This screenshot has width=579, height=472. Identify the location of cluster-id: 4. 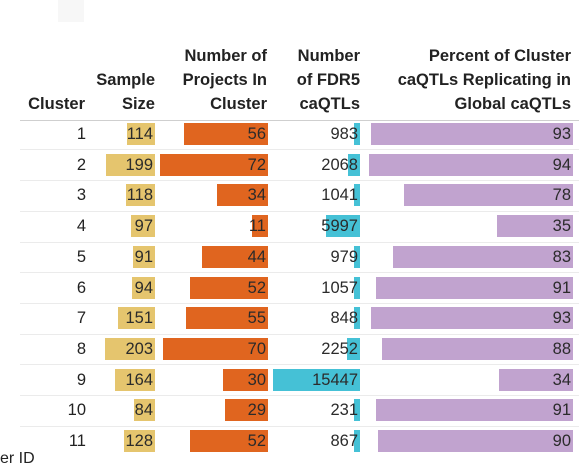
(81, 226).